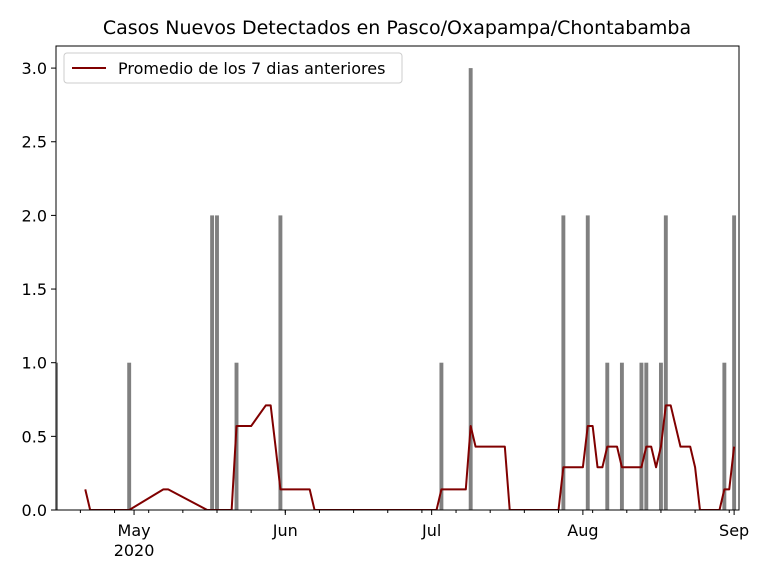 The width and height of the screenshot is (768, 576). I want to click on x-tick-label: Aug, so click(582, 530).